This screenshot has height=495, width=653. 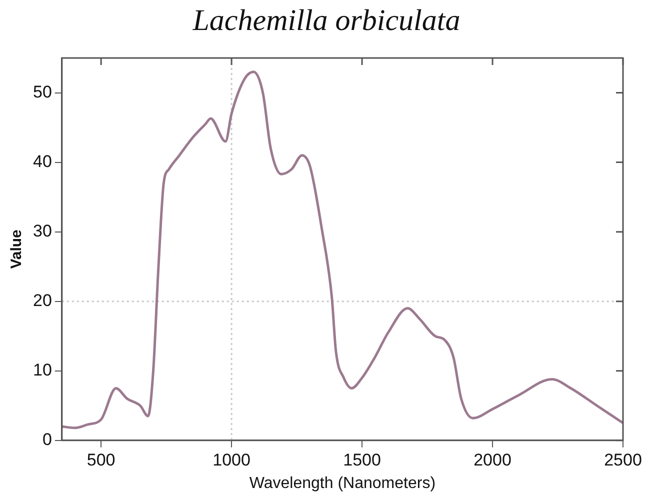 What do you see at coordinates (42, 161) in the screenshot?
I see `y-tick-label: 40` at bounding box center [42, 161].